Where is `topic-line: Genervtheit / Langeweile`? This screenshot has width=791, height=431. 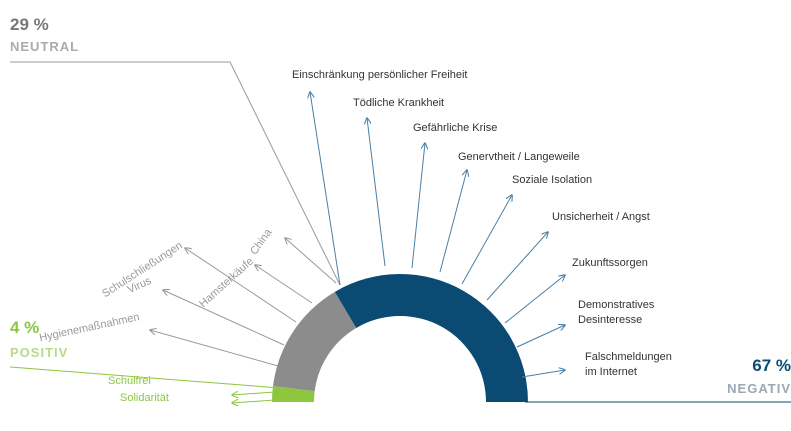 topic-line: Genervtheit / Langeweile is located at coordinates (519, 157).